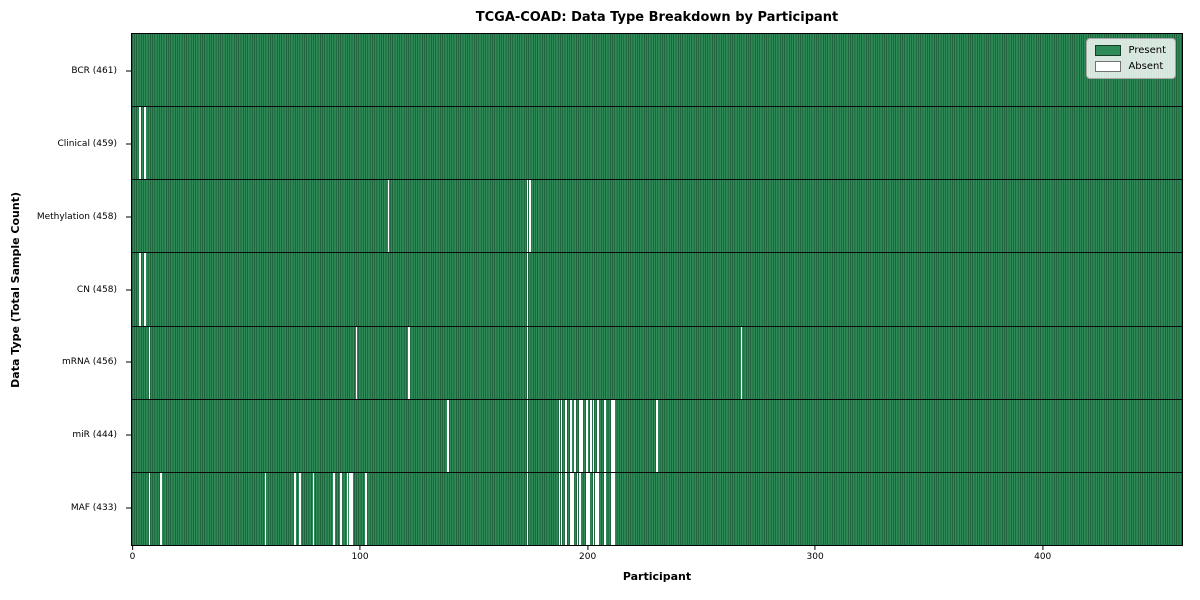 Image resolution: width=1200 pixels, height=600 pixels. I want to click on row-clinical, so click(657, 143).